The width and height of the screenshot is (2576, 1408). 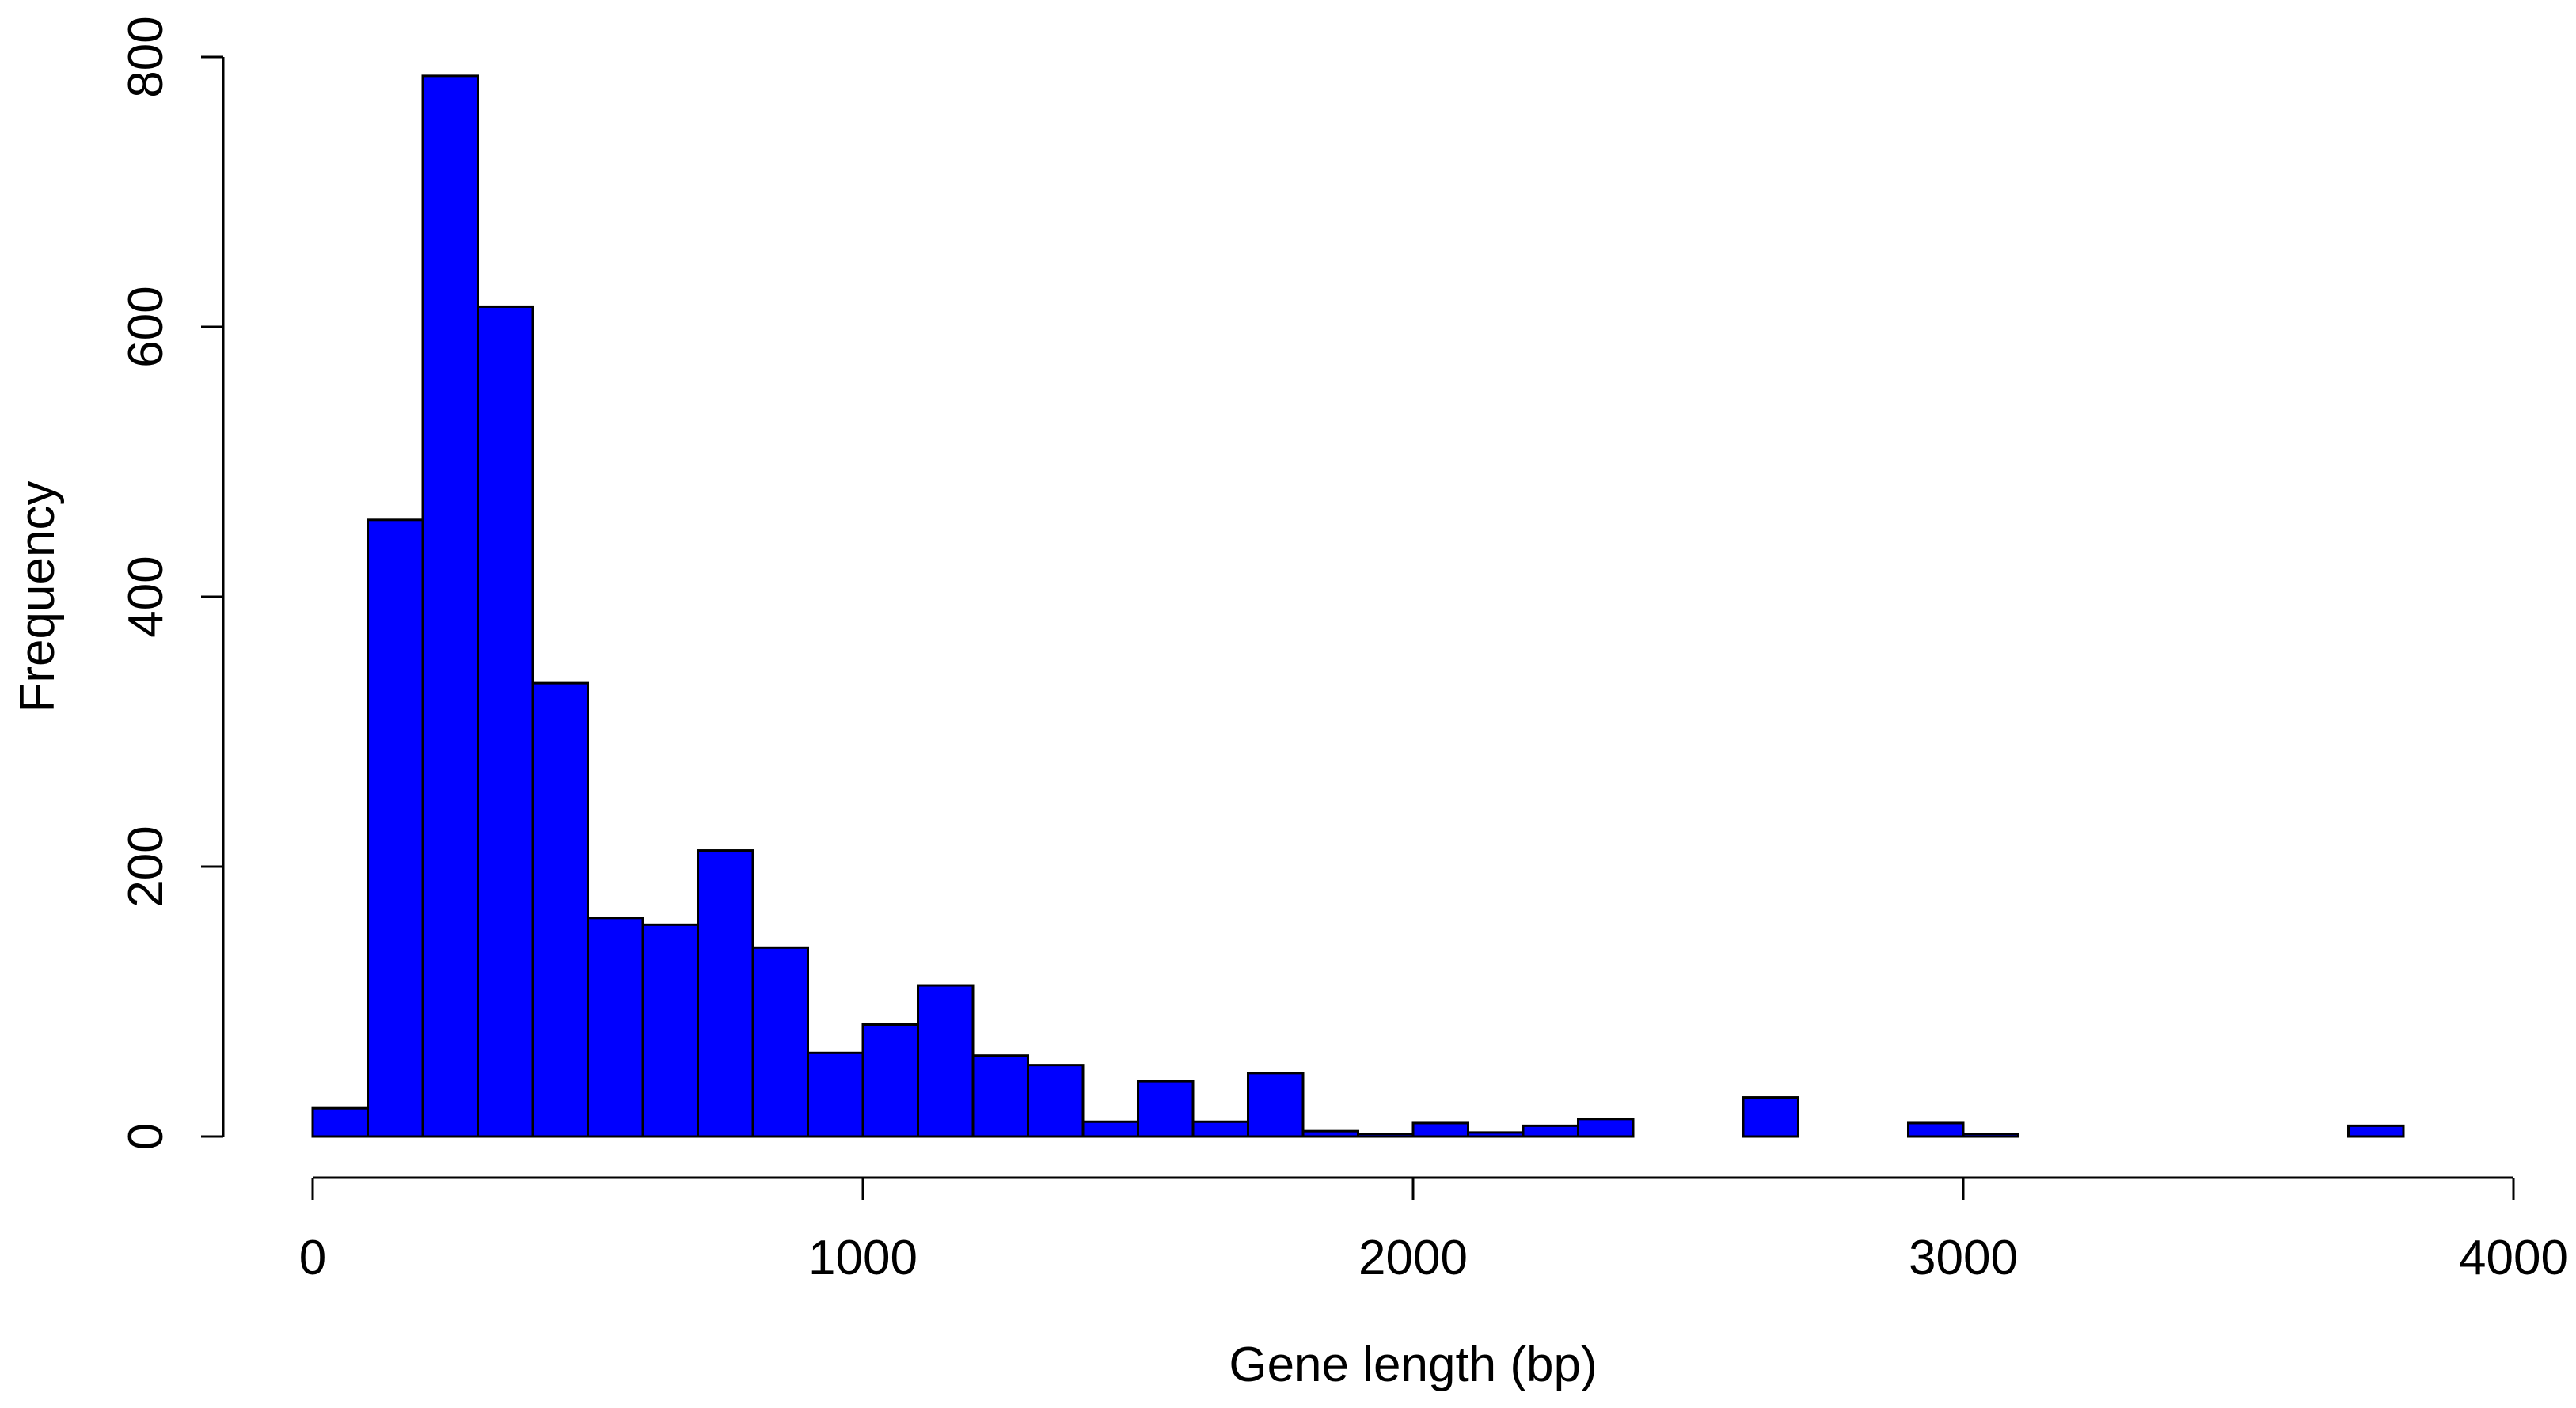 What do you see at coordinates (1433, 1230) in the screenshot?
I see `x-axis: 0 1000 2000 3000 4000` at bounding box center [1433, 1230].